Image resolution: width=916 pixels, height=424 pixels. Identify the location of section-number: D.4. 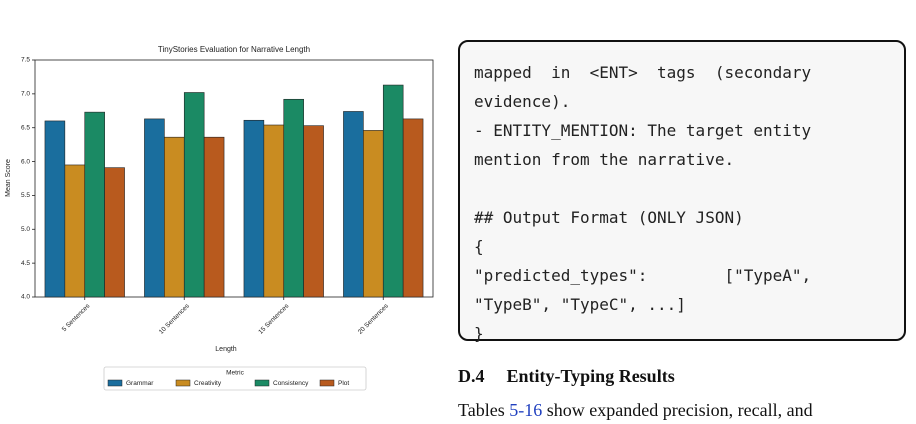
(471, 376).